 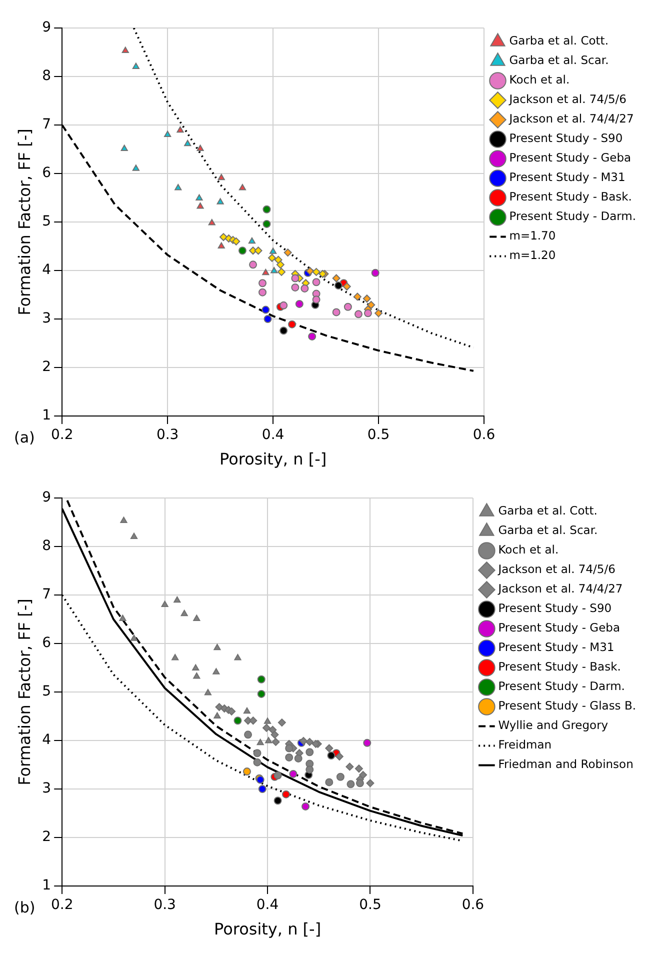 I want to click on legend-label: Wyllie and Gregory, so click(x=553, y=725).